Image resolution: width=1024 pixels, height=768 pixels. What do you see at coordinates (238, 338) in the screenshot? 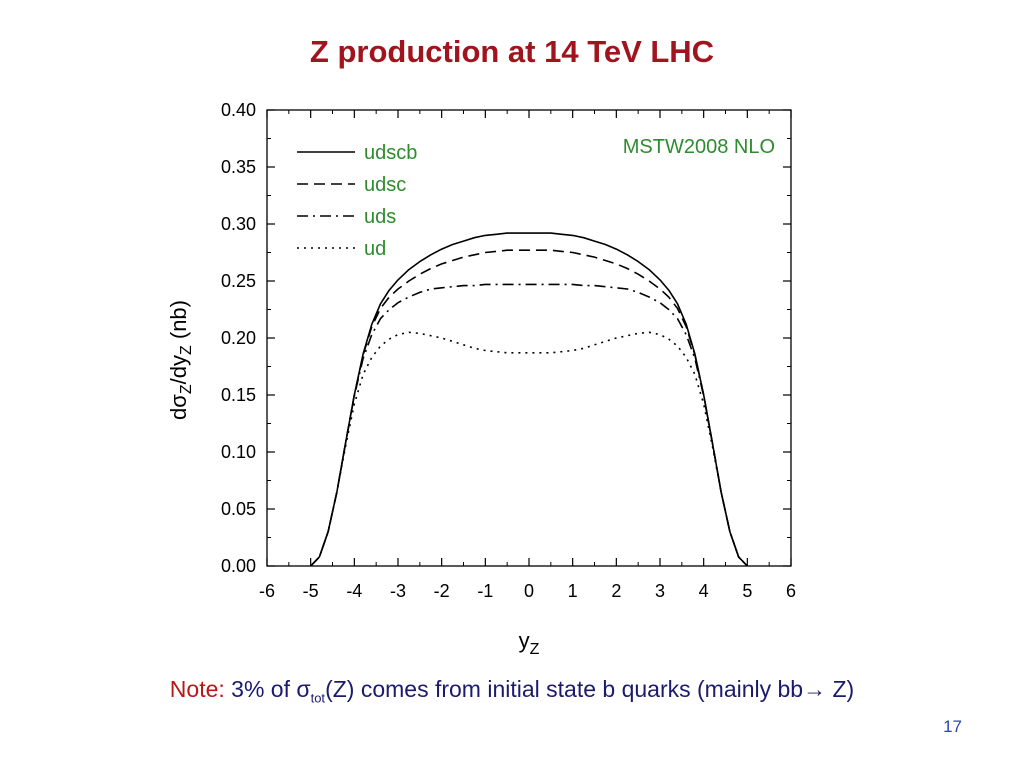
I see `y-tick-label: 0.20` at bounding box center [238, 338].